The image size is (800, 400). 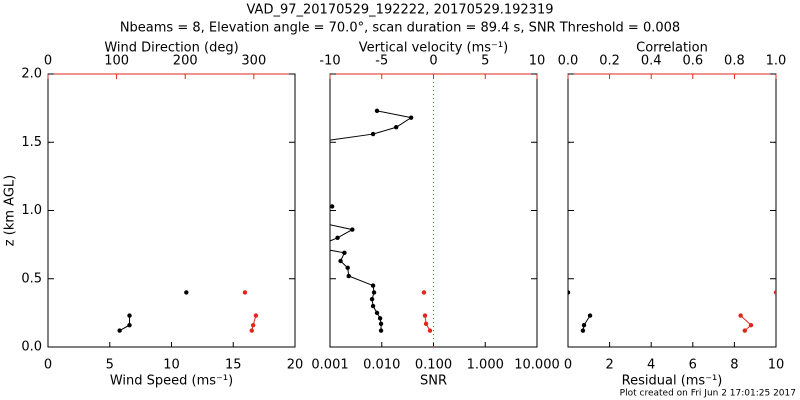 I want to click on x2-tick-label: 0.6, so click(x=692, y=61).